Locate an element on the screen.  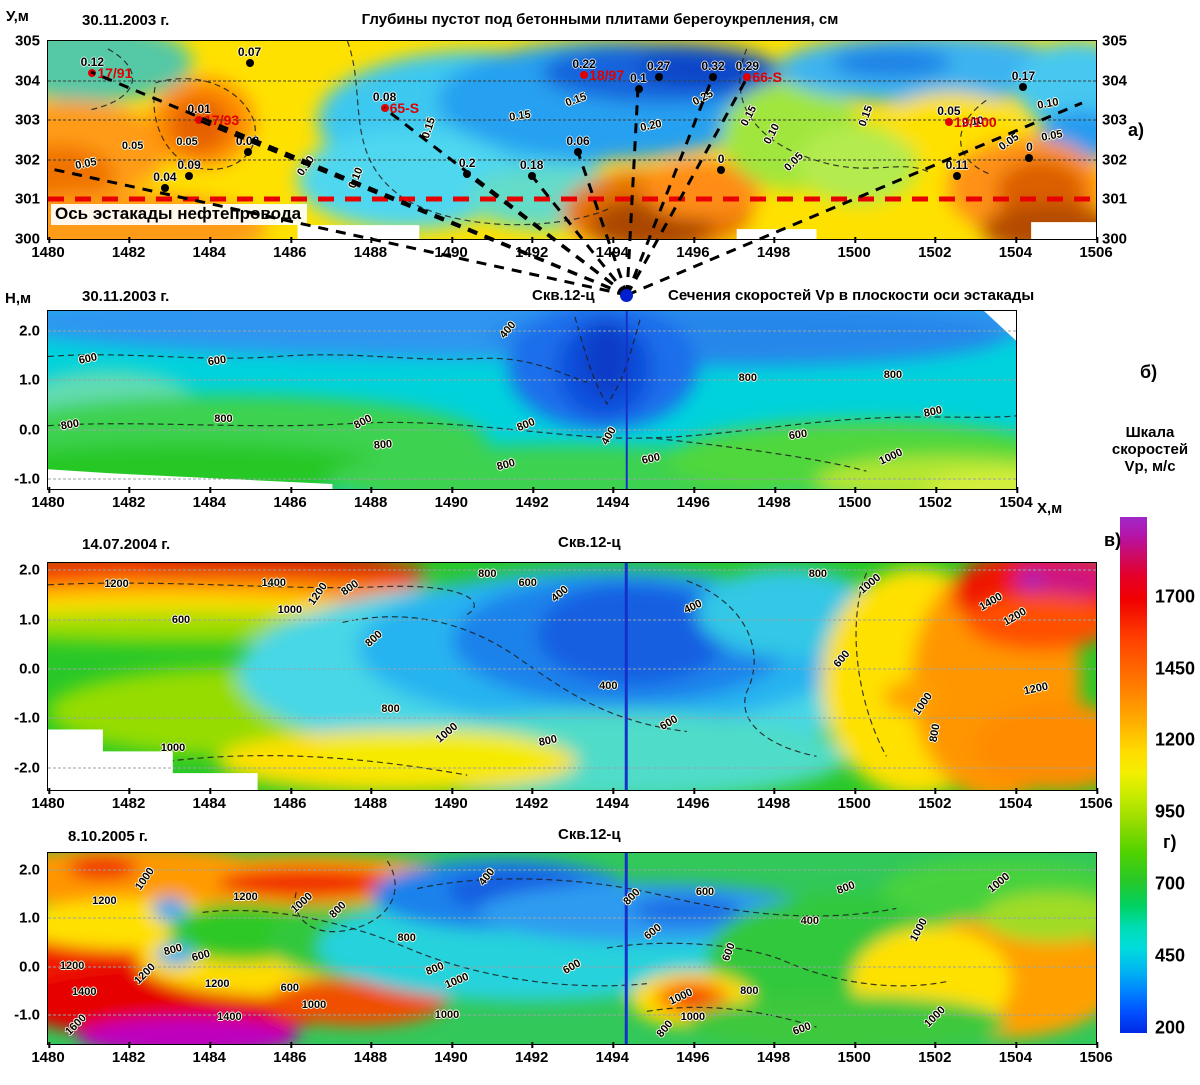
y-tick-label: 1.0 is located at coordinates (29, 620).